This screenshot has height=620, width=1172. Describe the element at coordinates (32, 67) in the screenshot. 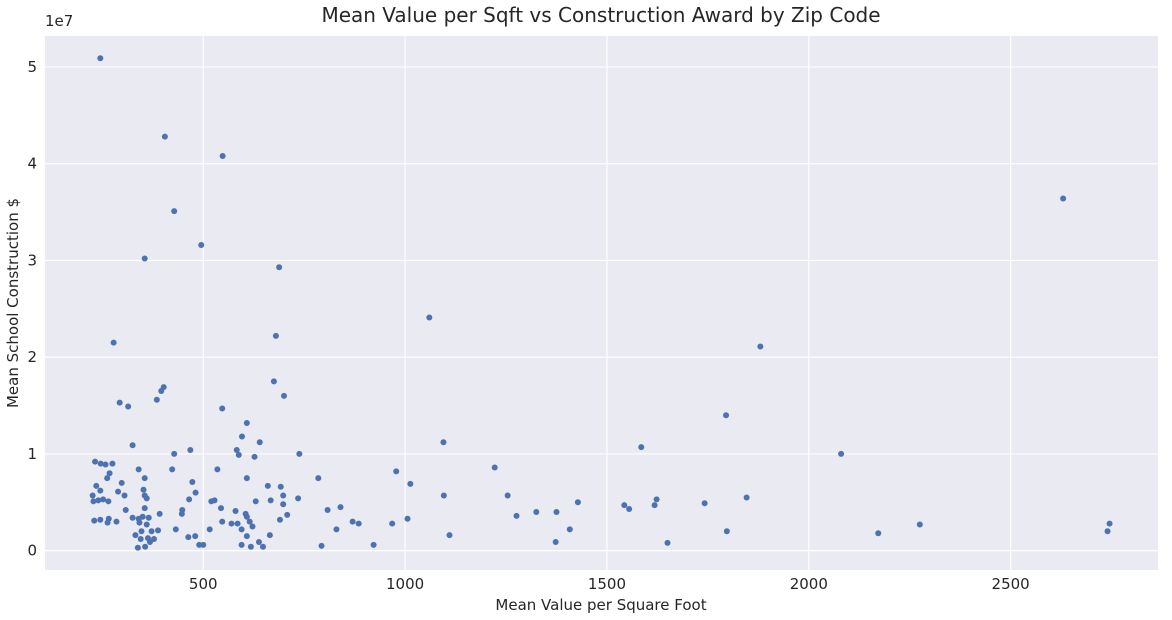

I see `y-tick-label: 5` at that location.